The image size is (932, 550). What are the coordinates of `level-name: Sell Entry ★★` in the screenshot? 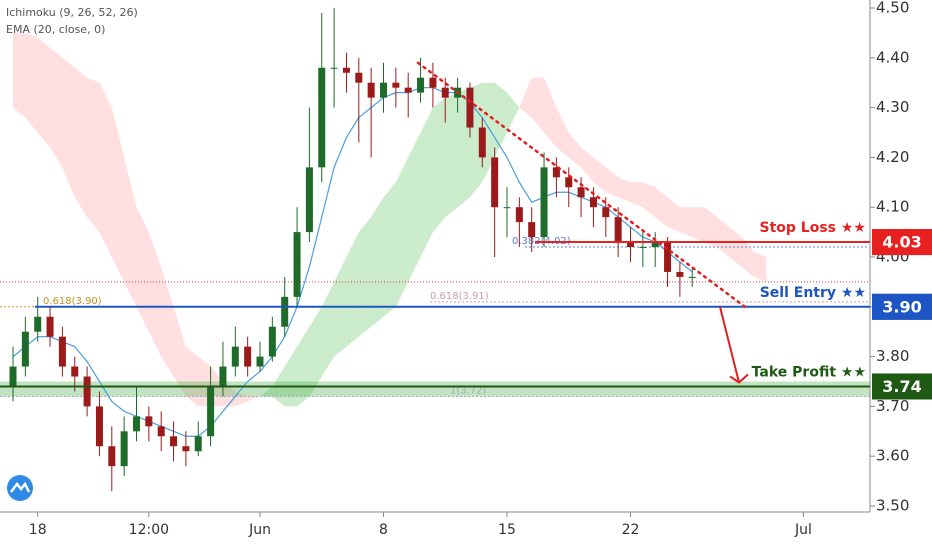 It's located at (813, 293).